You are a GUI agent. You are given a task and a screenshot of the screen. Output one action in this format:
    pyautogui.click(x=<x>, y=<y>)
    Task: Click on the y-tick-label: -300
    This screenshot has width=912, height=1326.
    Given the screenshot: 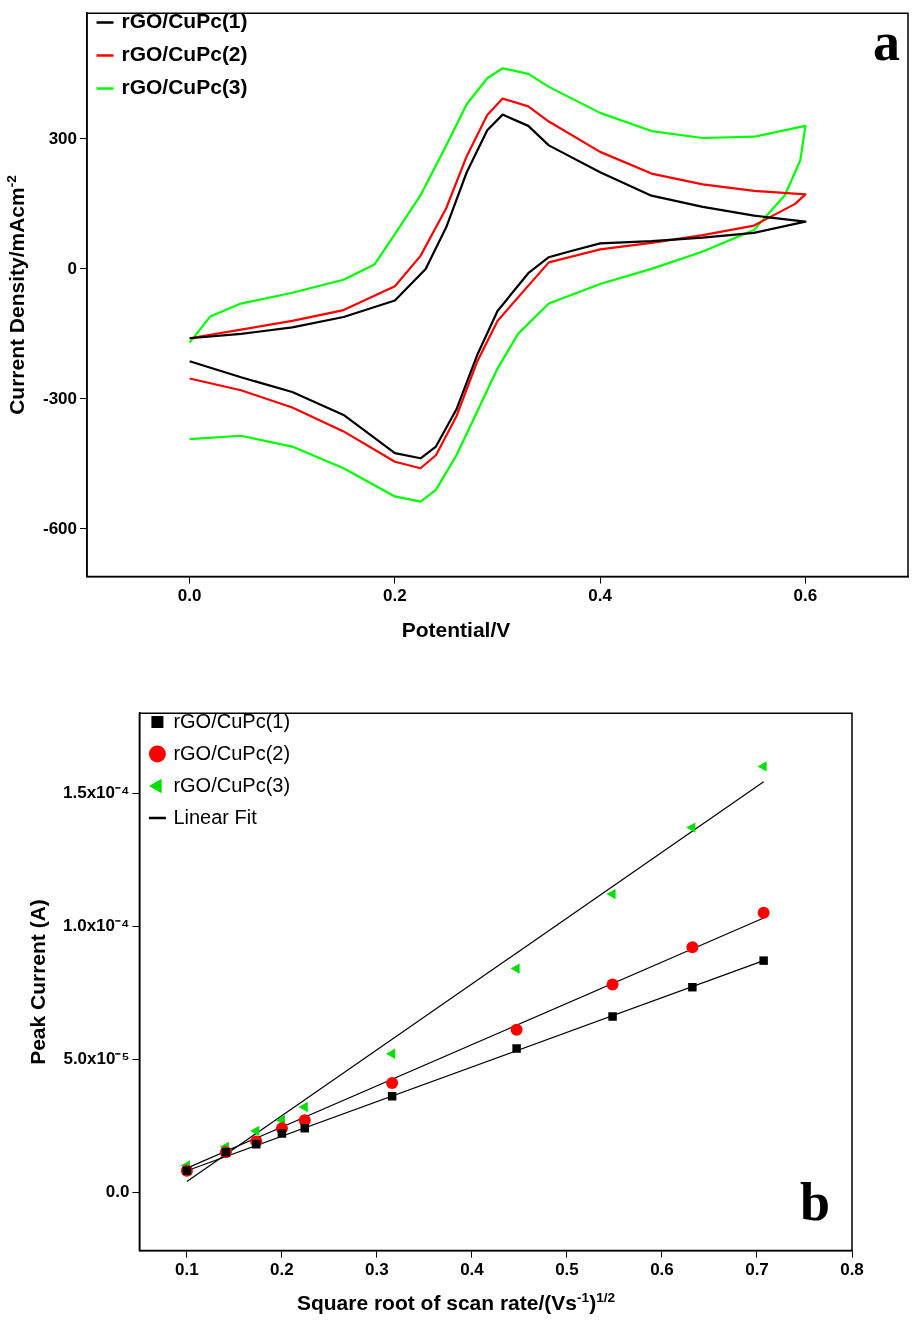 What is the action you would take?
    pyautogui.click(x=60, y=398)
    